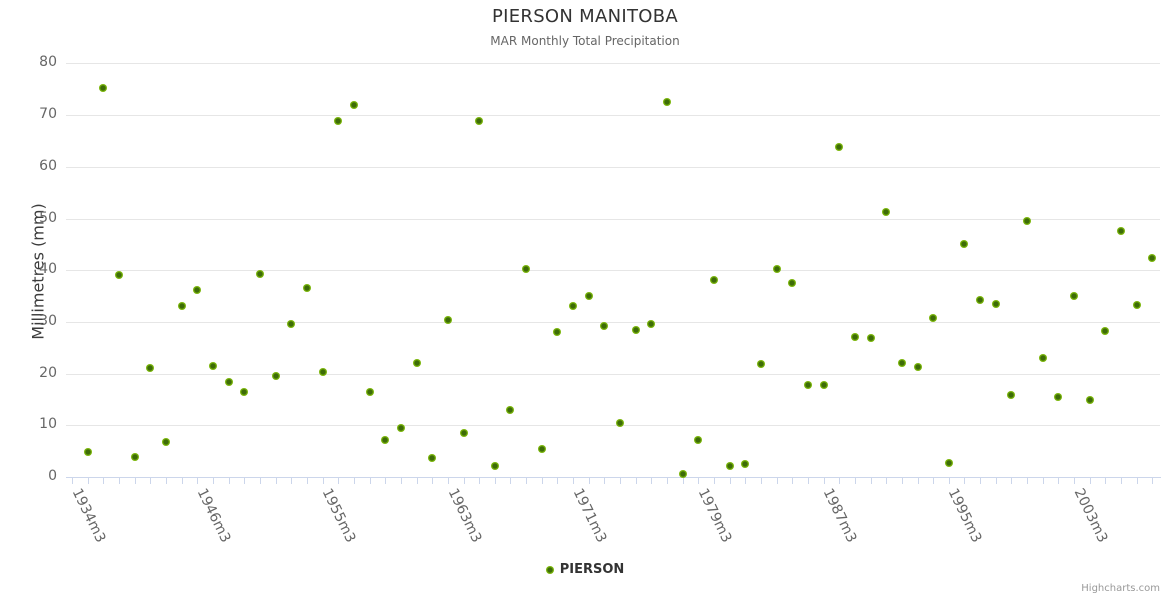 The image size is (1170, 600). What do you see at coordinates (48, 424) in the screenshot?
I see `y-axis-label: 10` at bounding box center [48, 424].